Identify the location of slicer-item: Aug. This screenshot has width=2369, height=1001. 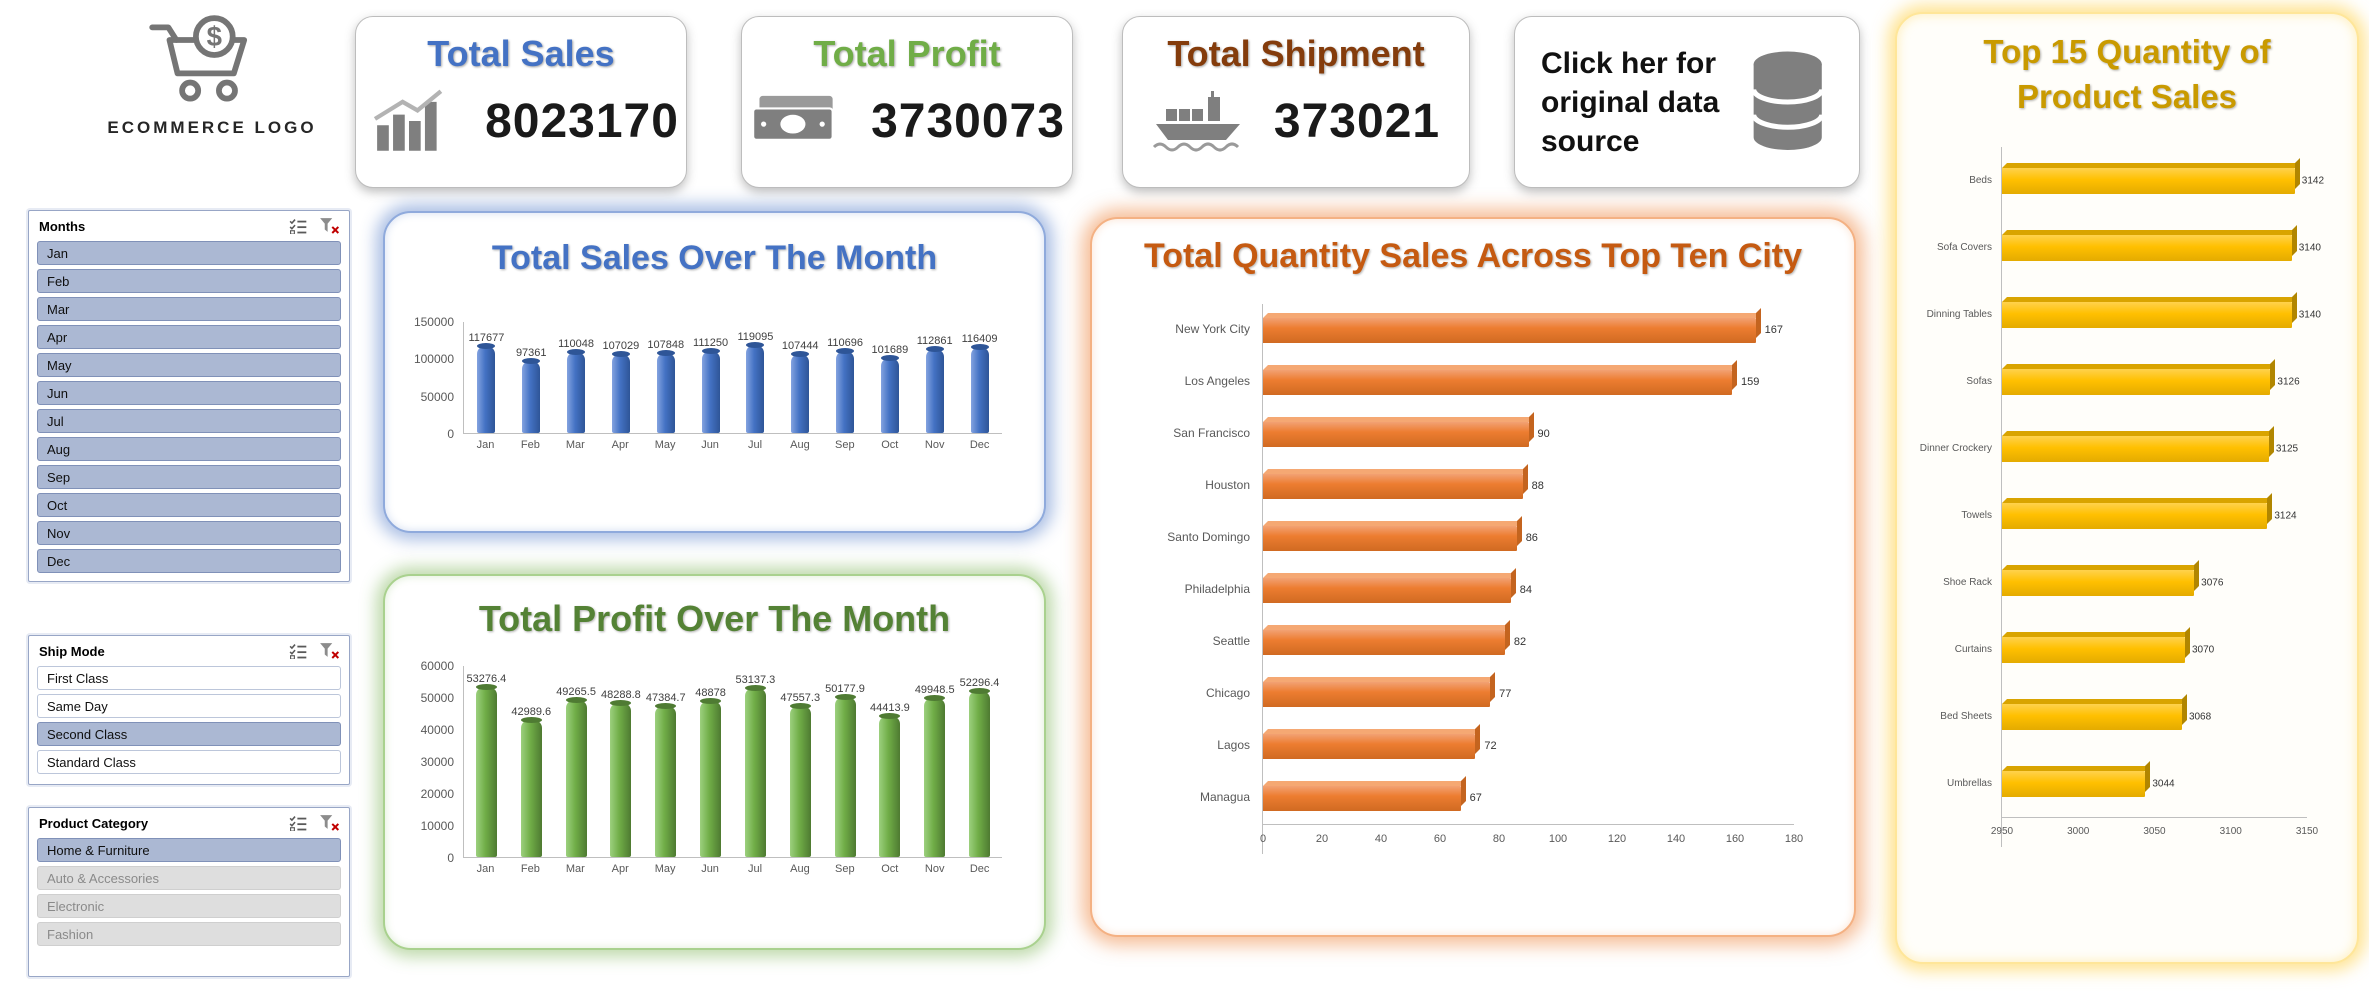
(189, 449).